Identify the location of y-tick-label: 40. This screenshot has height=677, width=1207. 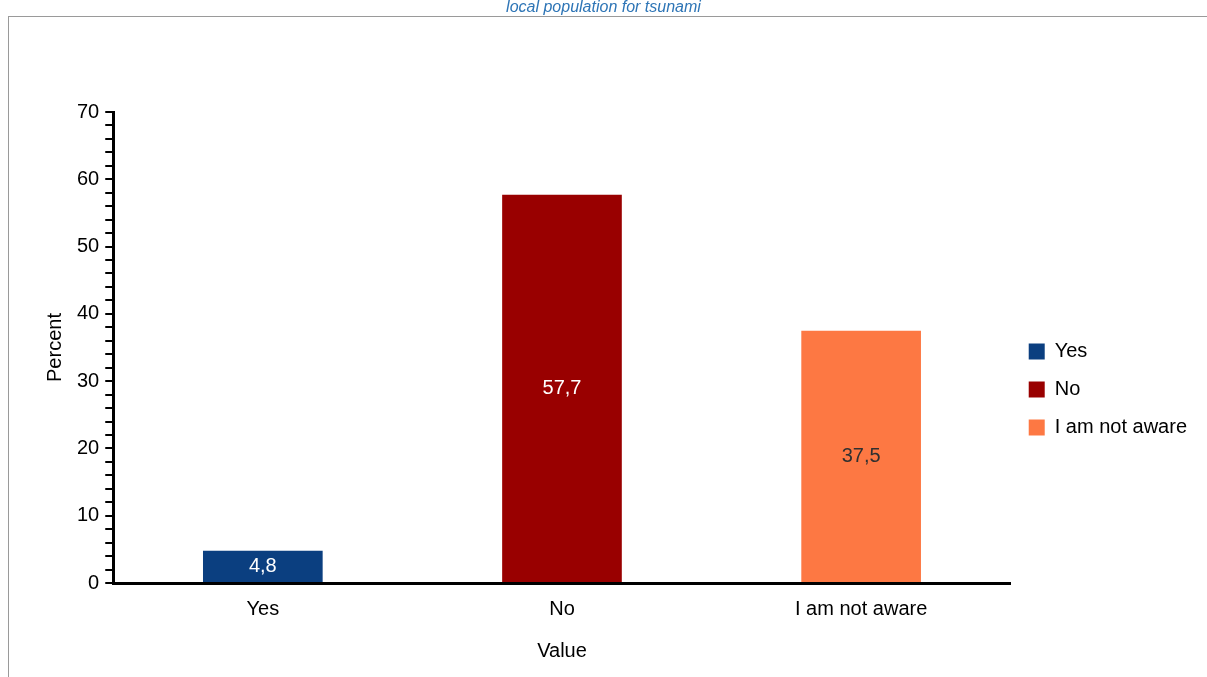
(88, 312).